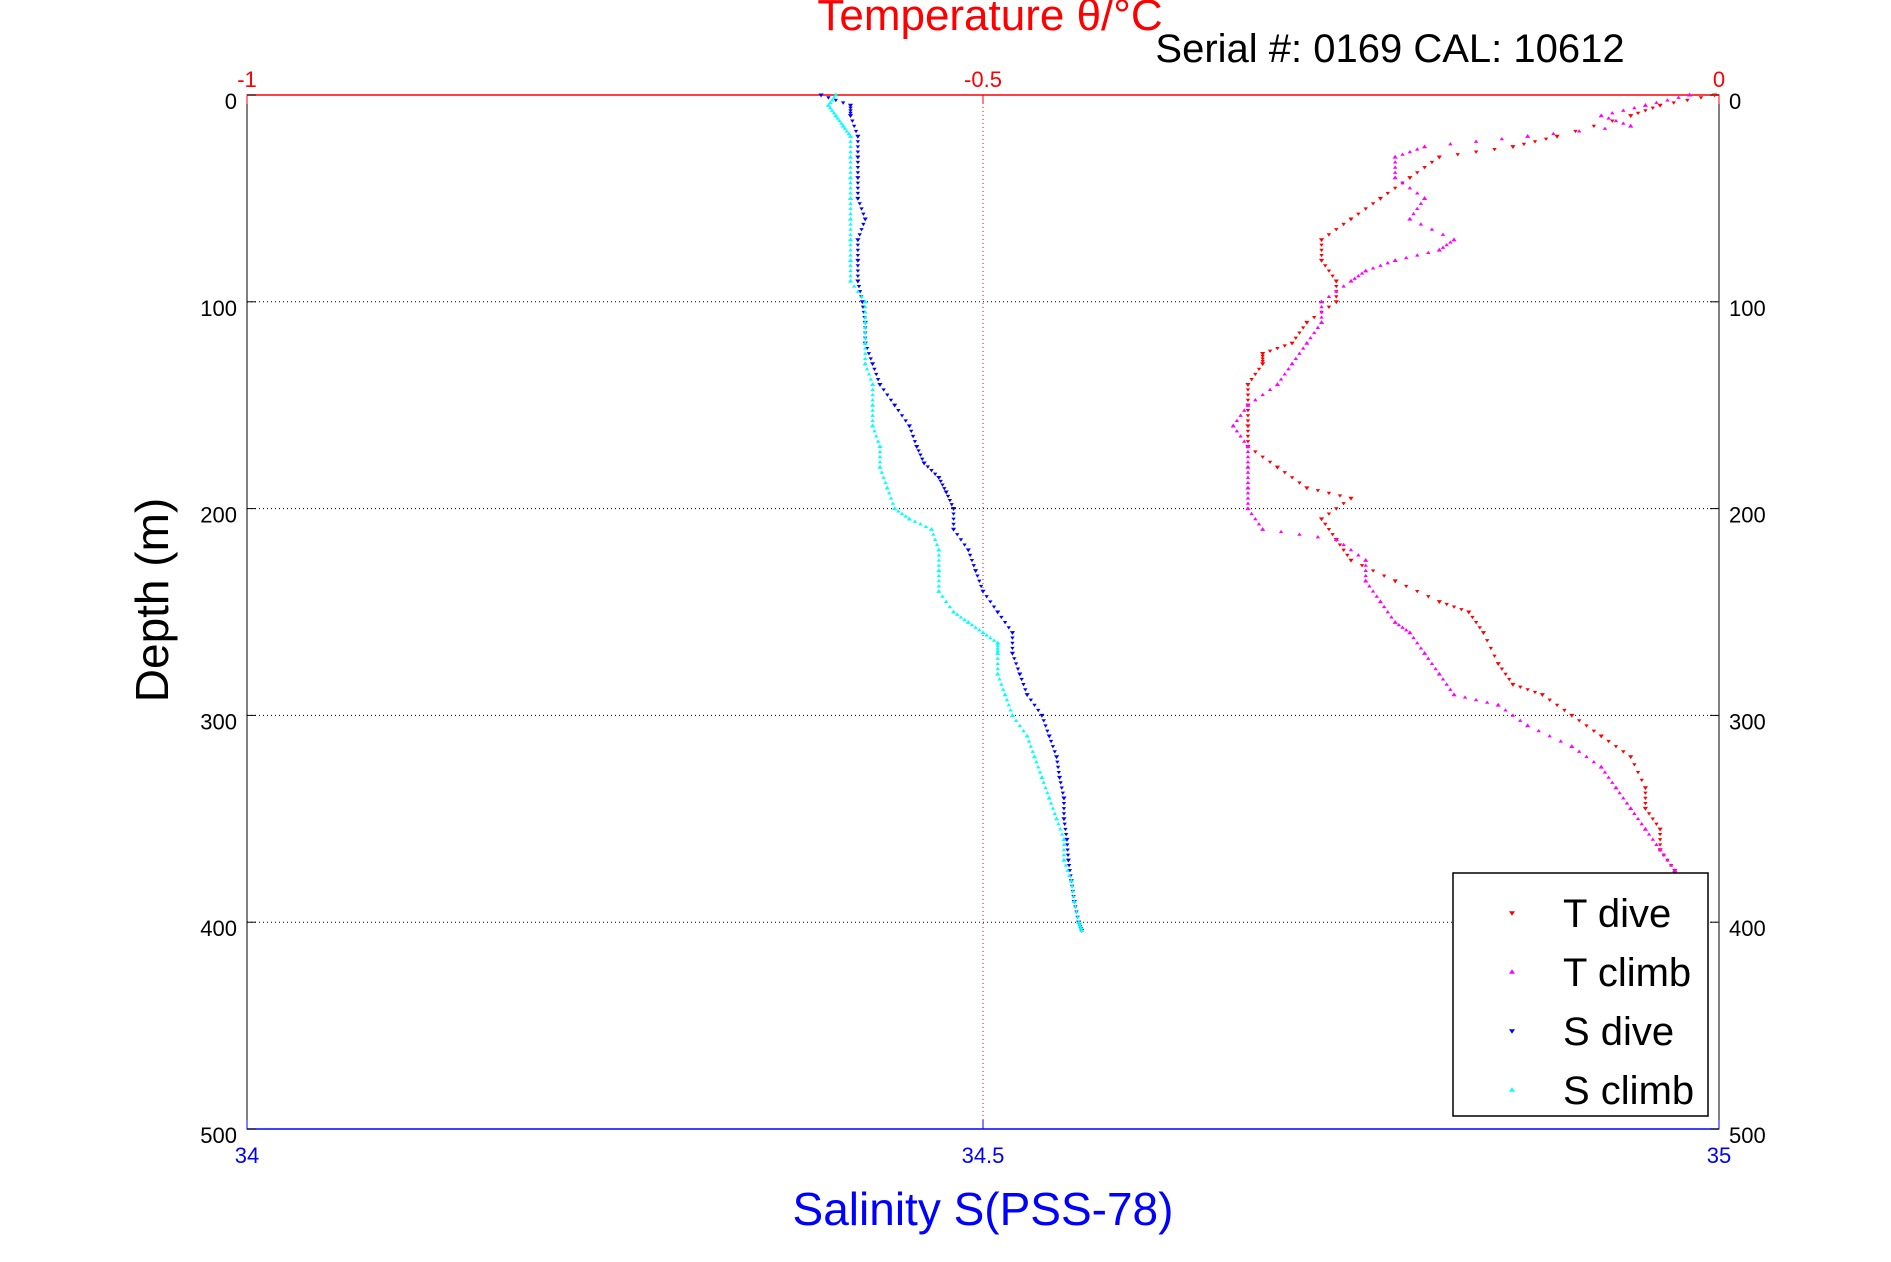 The width and height of the screenshot is (1891, 1262). What do you see at coordinates (1618, 1032) in the screenshot?
I see `legend-label: S dive` at bounding box center [1618, 1032].